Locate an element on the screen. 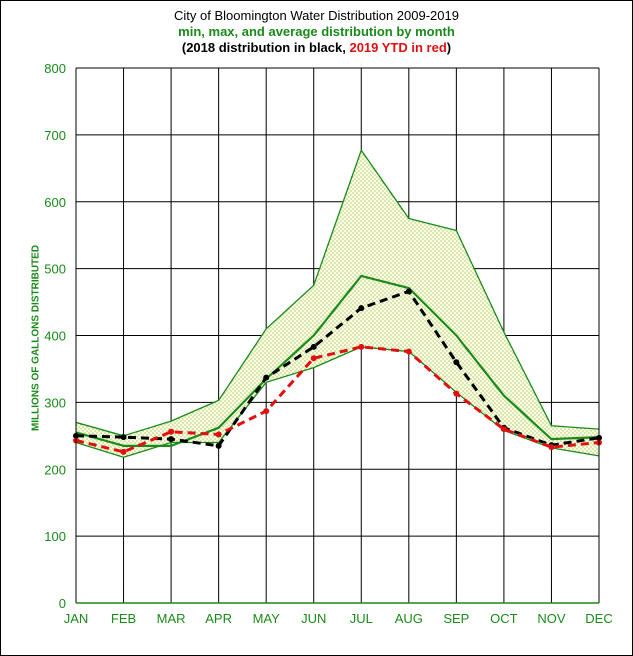 This screenshot has width=633, height=656. x-tick-labels: JAN FEB MAR APR MAY JUN JUL AUG SEP OCT NOV DEC is located at coordinates (338, 618).